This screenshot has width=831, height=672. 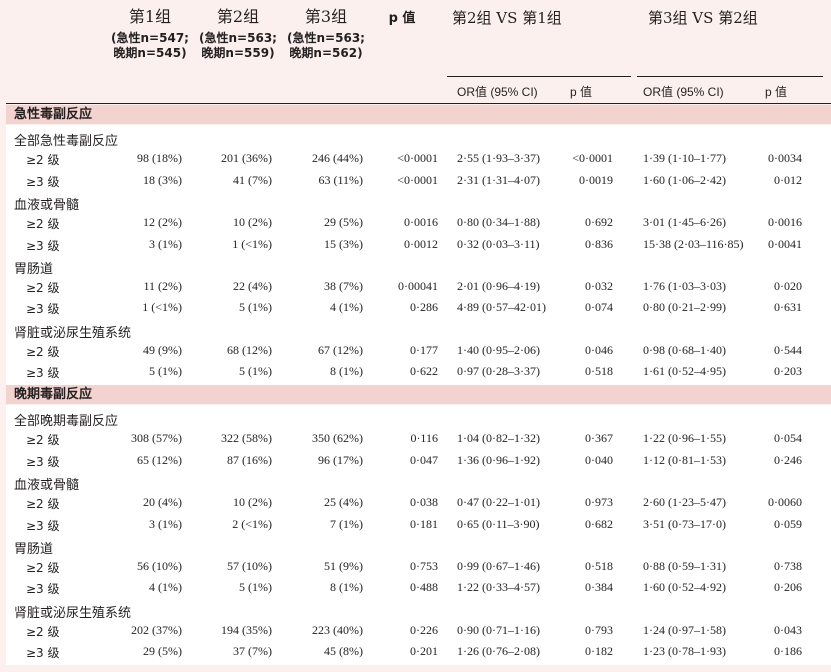 I want to click on cell-p: 0·226, so click(x=424, y=630).